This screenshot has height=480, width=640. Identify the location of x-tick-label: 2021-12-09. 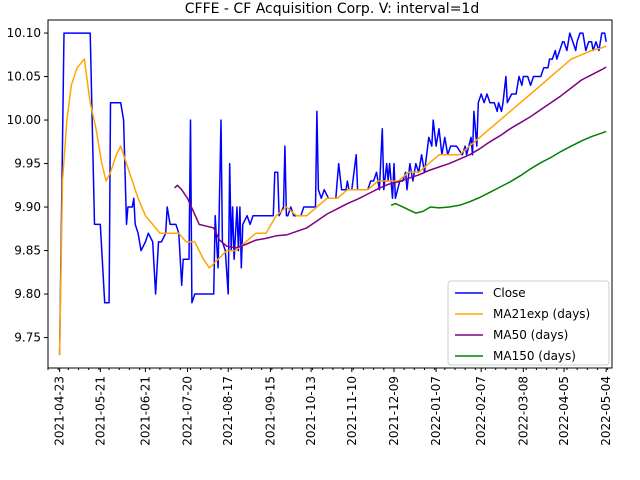
(394, 411).